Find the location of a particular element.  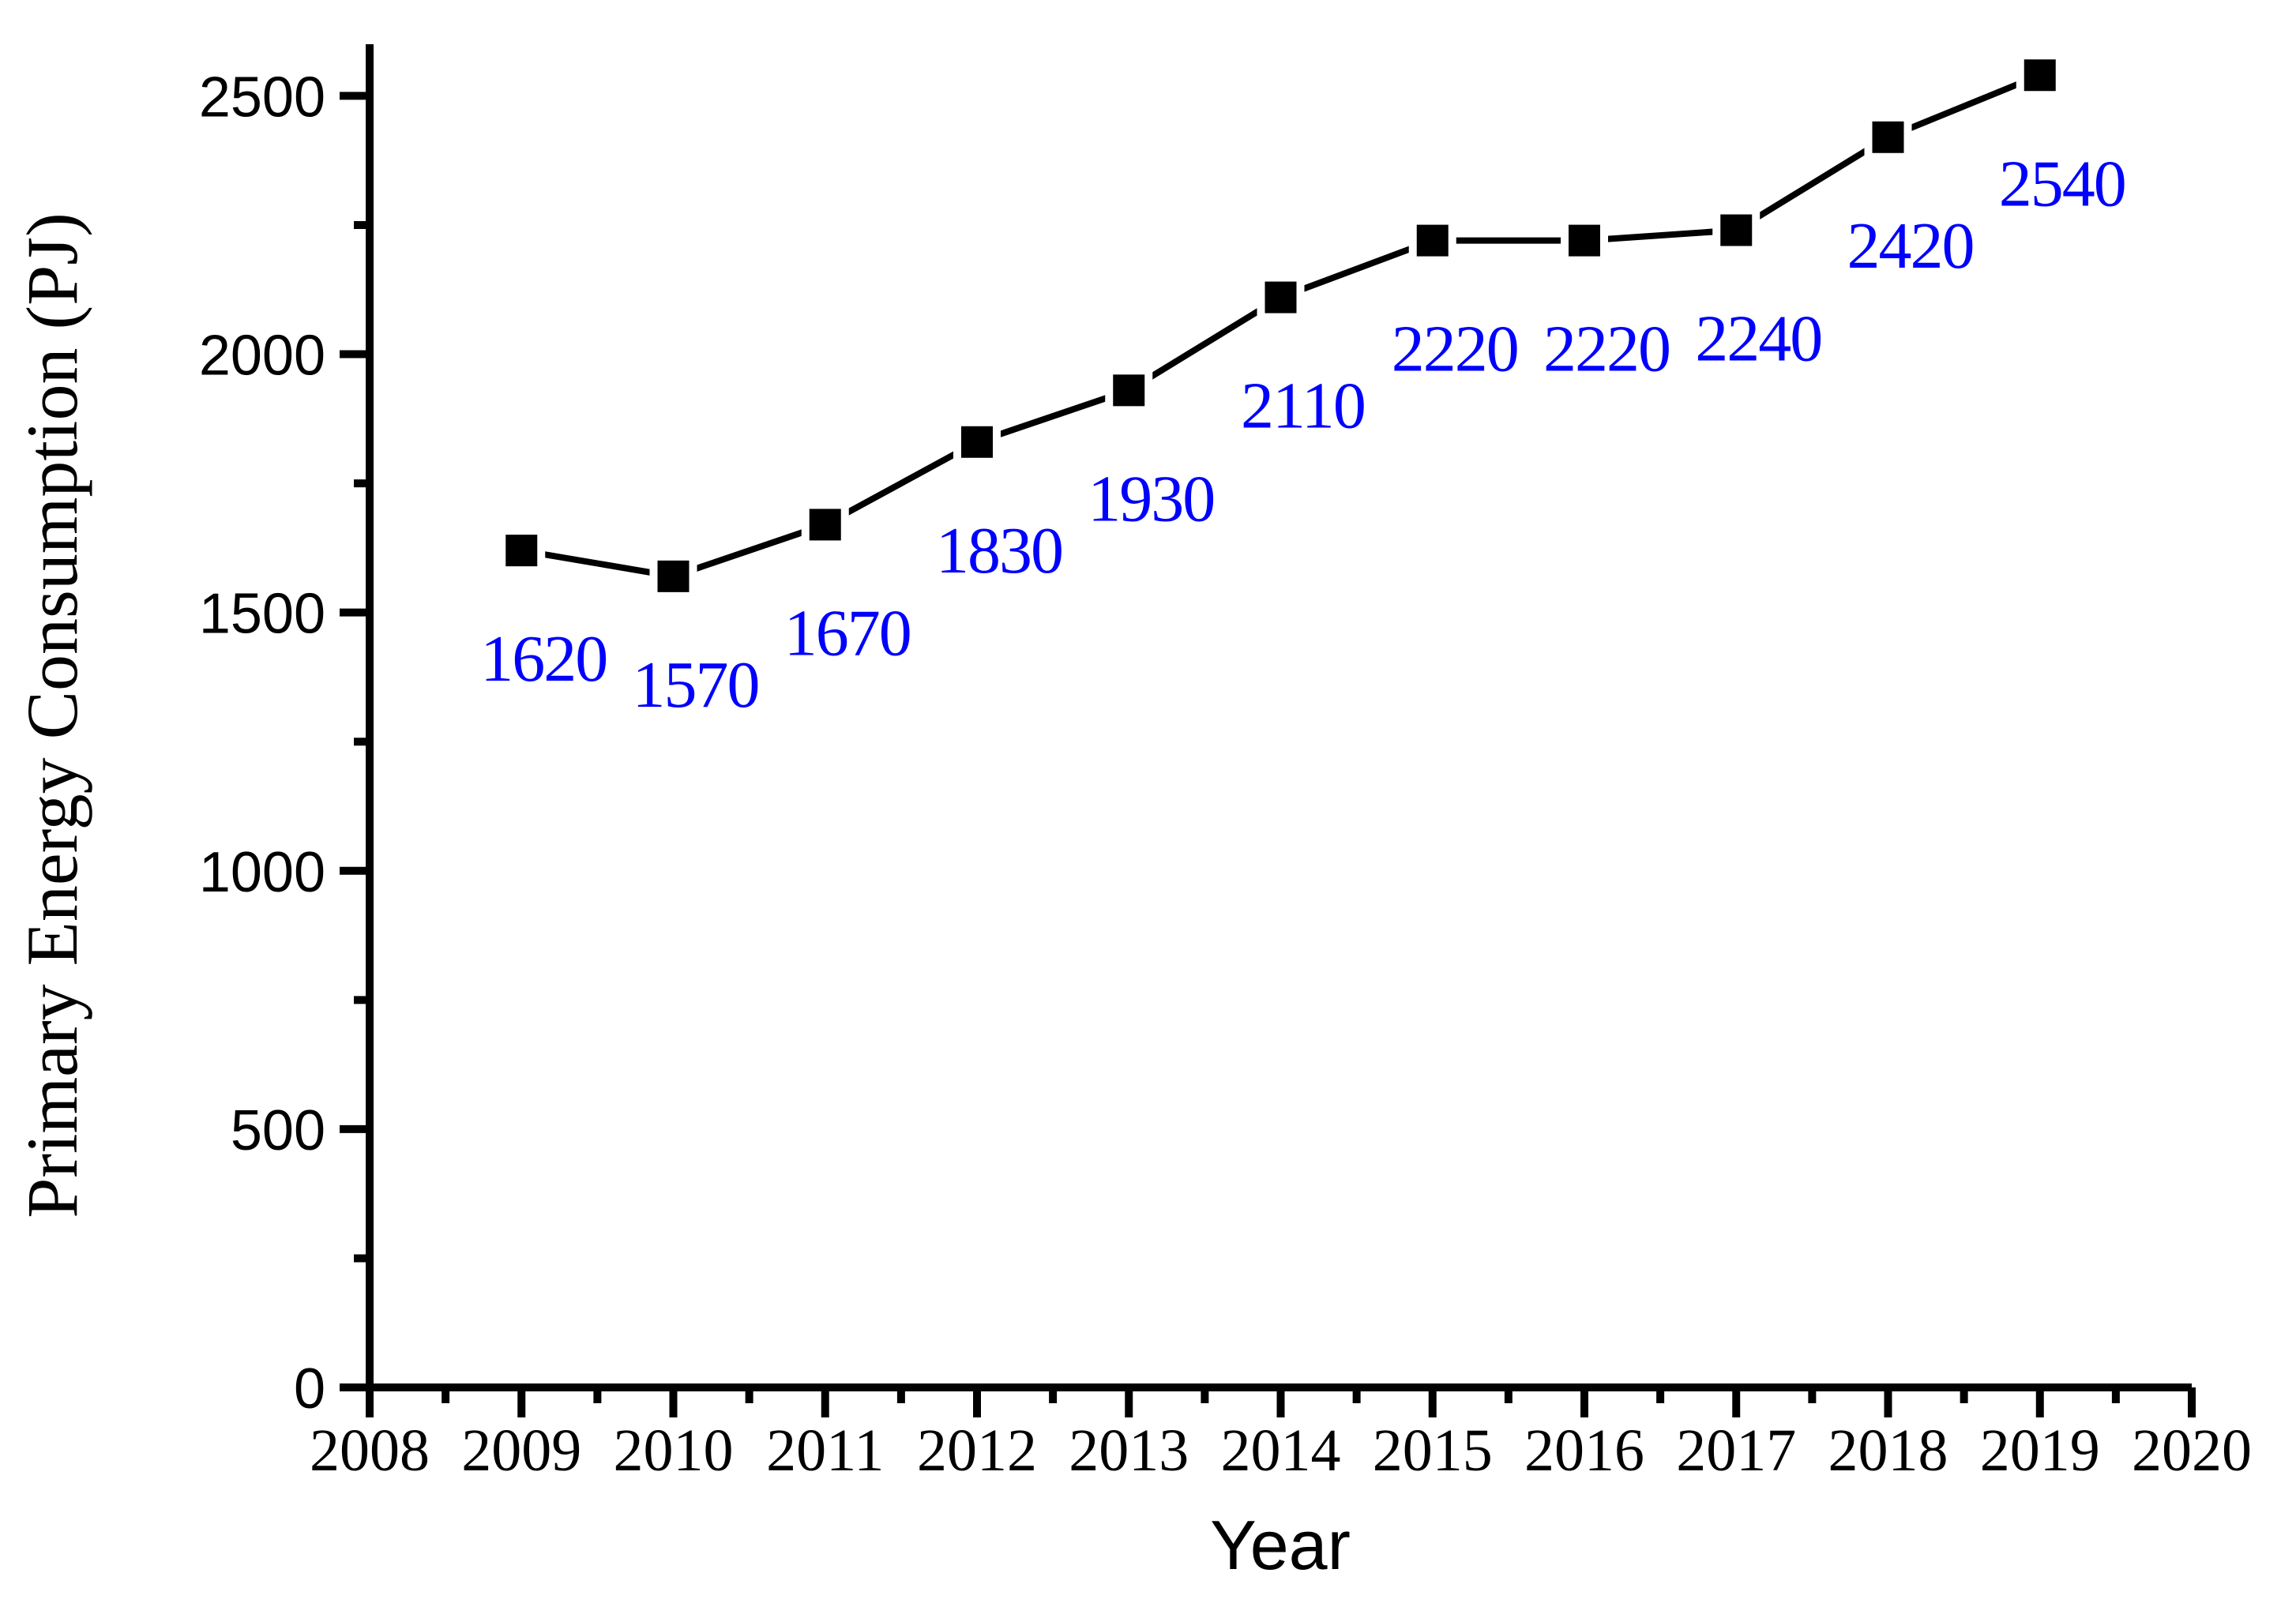

x-tick-label: 2013 is located at coordinates (1129, 1450).